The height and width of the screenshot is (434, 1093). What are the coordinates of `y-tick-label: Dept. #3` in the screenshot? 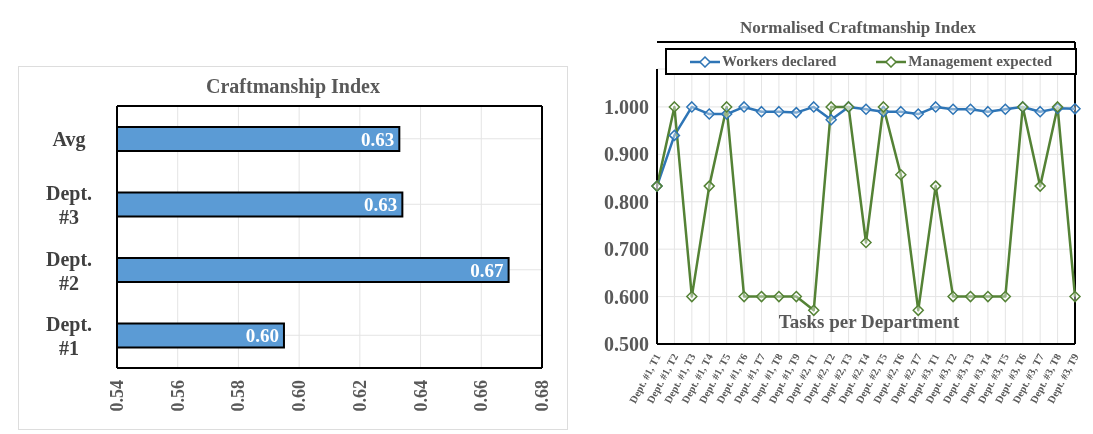 It's located at (69, 205).